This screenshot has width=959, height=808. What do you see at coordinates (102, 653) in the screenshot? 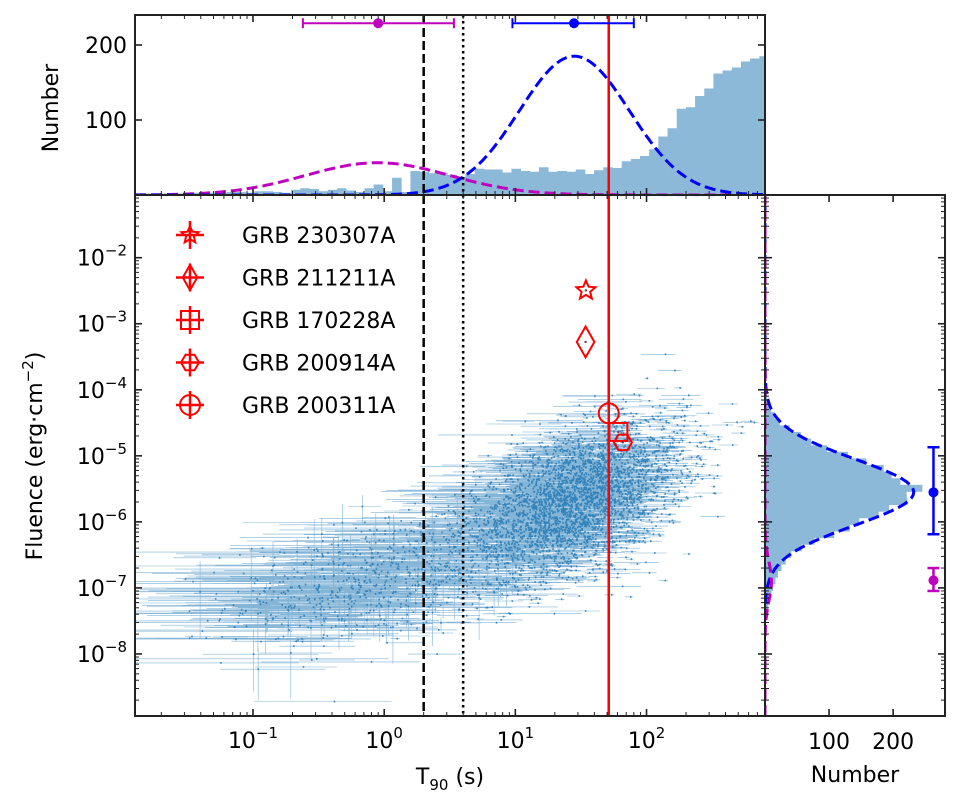
I see `main-y-tick-label: 10⁻⁸` at bounding box center [102, 653].